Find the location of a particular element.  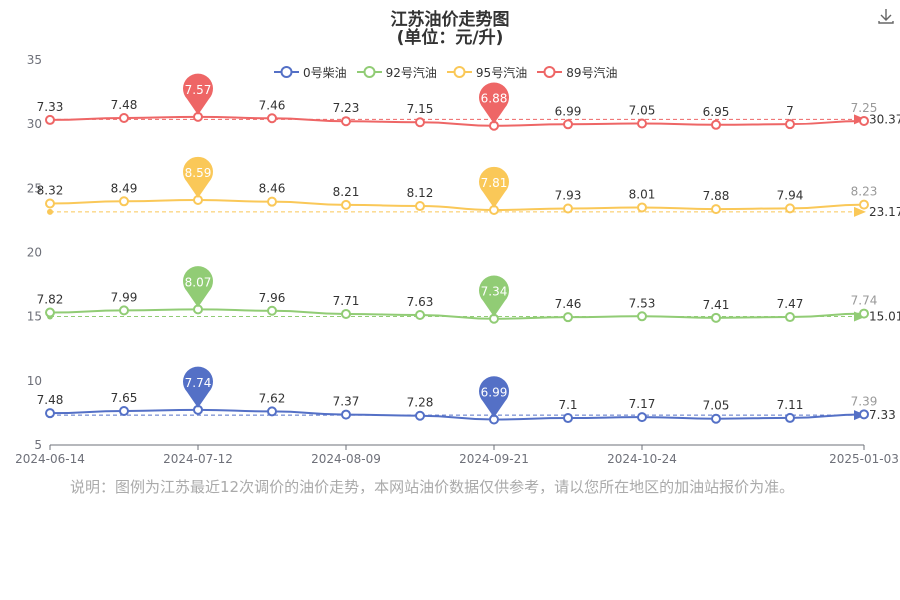

data-label: 7.1 is located at coordinates (567, 405).